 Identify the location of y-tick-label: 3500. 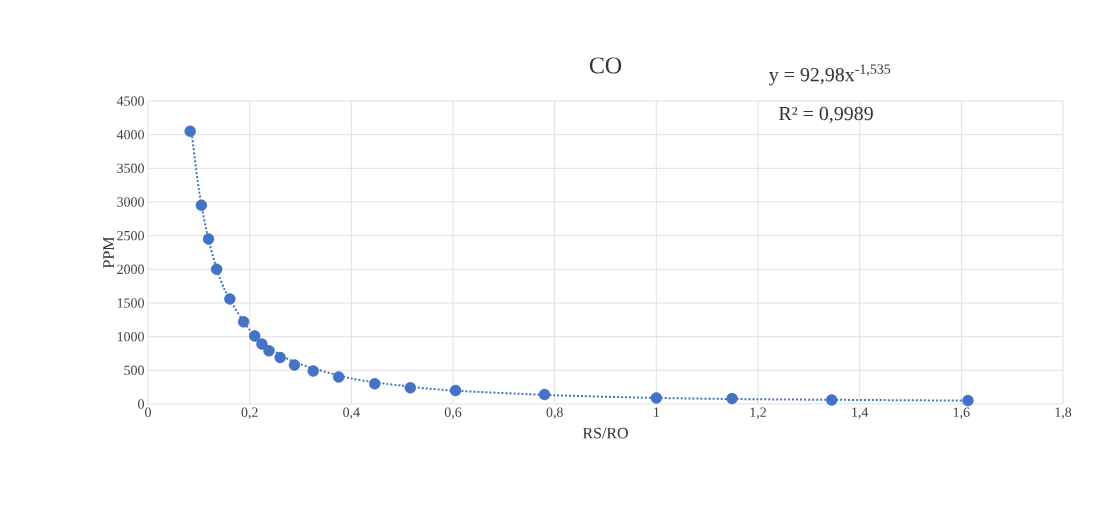
(130, 168).